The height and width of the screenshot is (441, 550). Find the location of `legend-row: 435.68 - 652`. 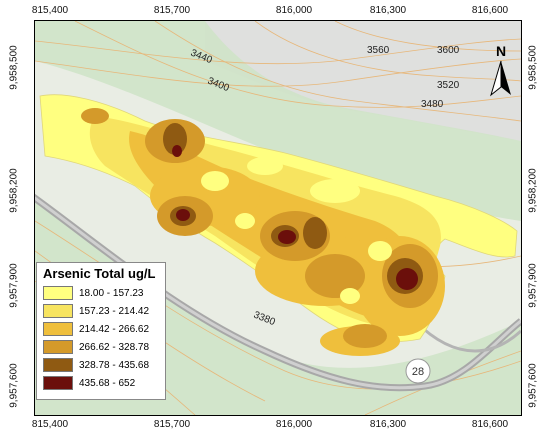

legend-row: 435.68 - 652 is located at coordinates (101, 383).